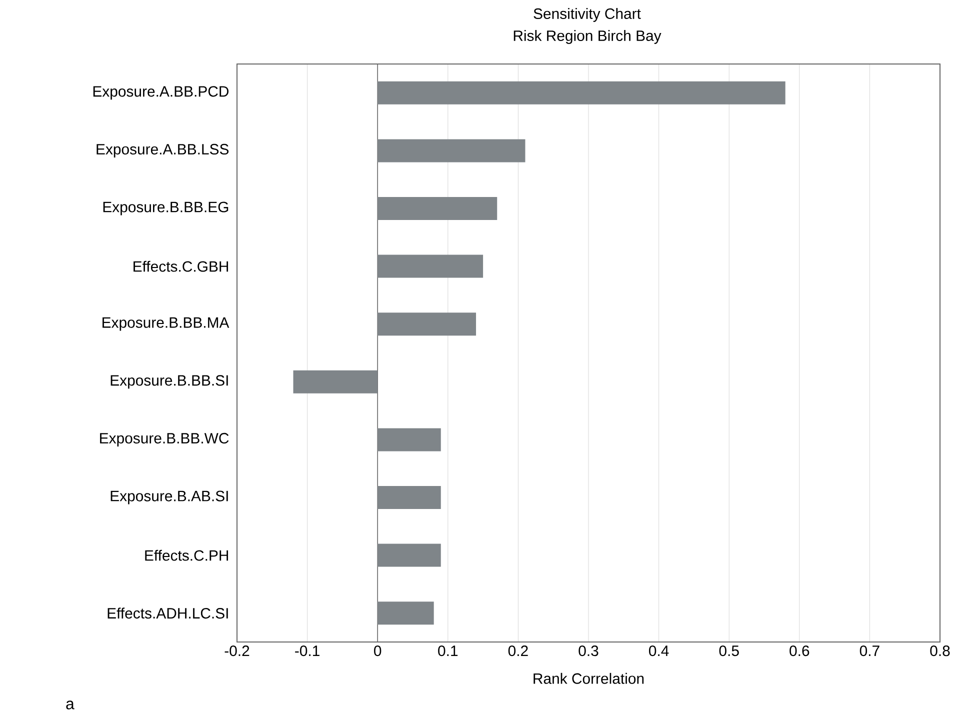  Describe the element at coordinates (587, 15) in the screenshot. I see `chart-title: Sensitivity Chart` at that location.